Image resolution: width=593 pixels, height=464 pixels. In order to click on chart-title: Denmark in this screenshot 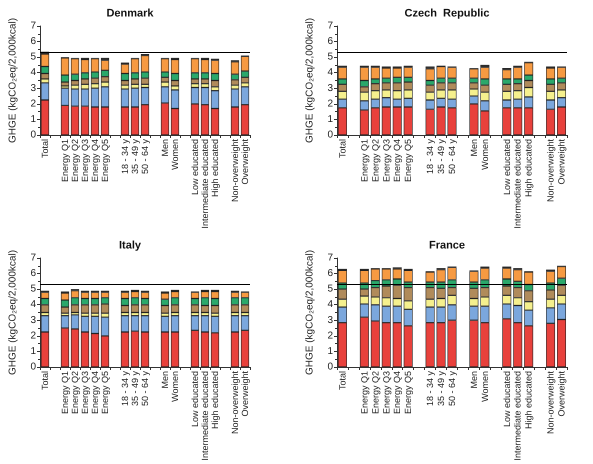, I will do `click(130, 14)`.